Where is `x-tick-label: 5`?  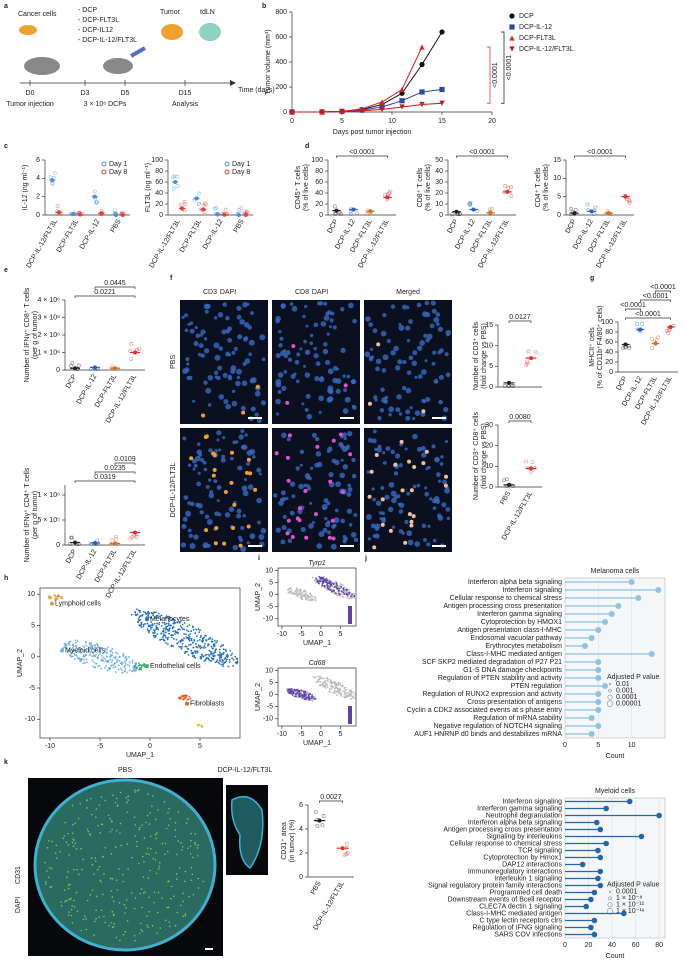
x-tick-label: 5 is located at coordinates (342, 121).